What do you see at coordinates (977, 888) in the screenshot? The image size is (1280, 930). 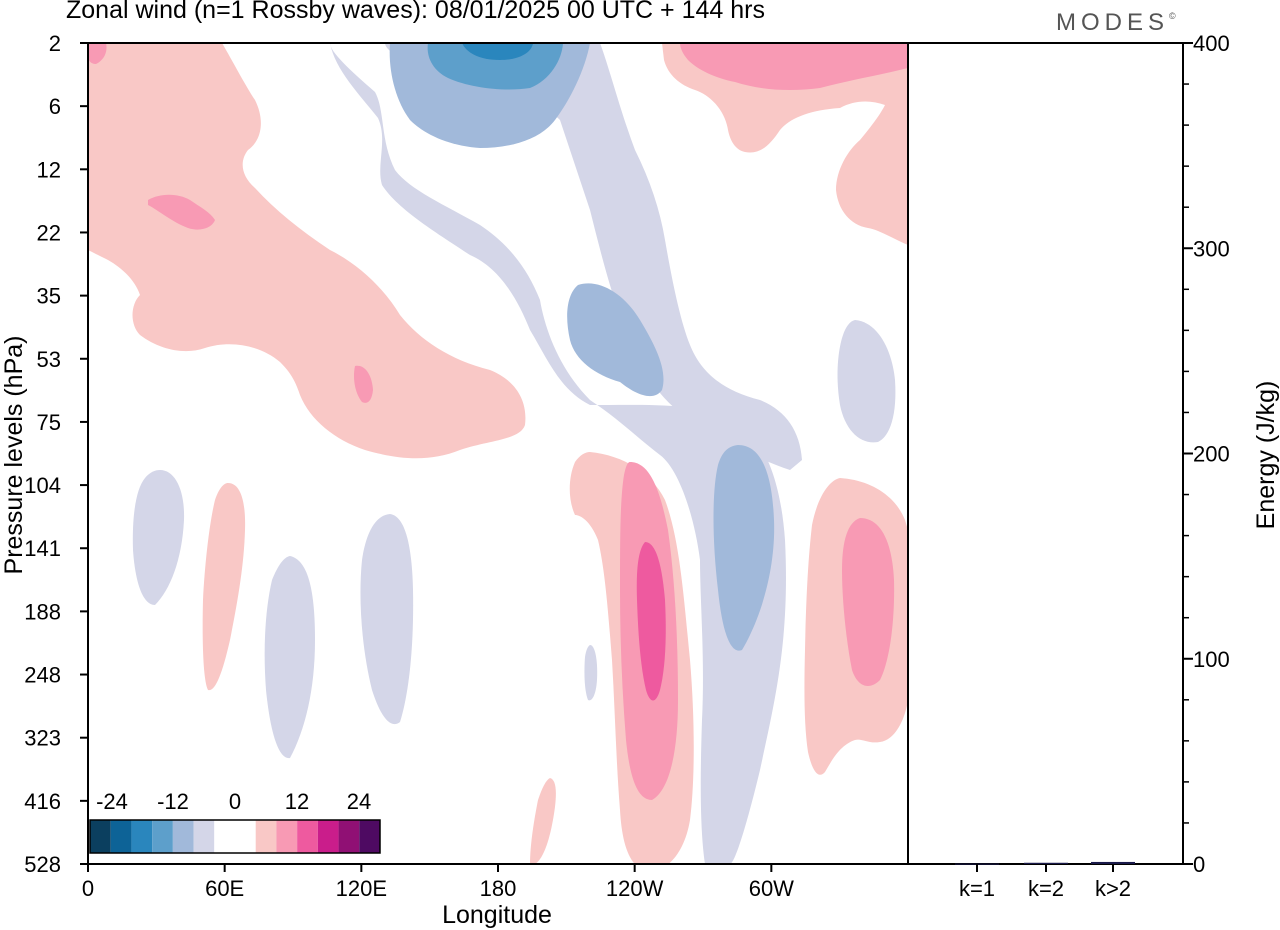 I see `energy-category-label: k=1` at bounding box center [977, 888].